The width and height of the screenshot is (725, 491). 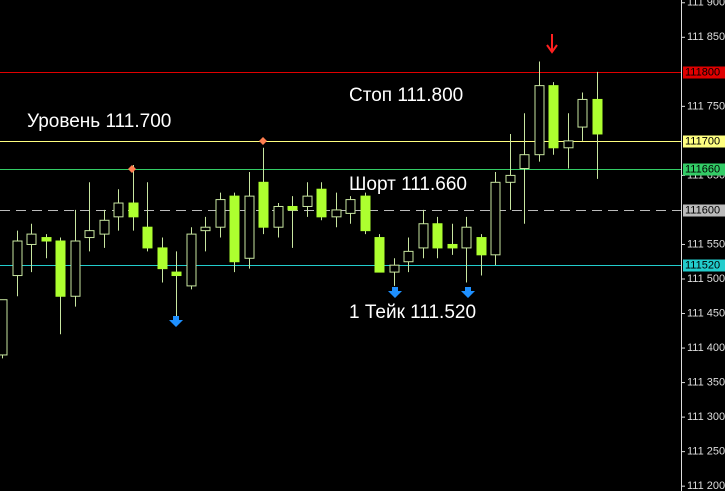 What do you see at coordinates (706, 348) in the screenshot?
I see `y-tick-label: 111 400` at bounding box center [706, 348].